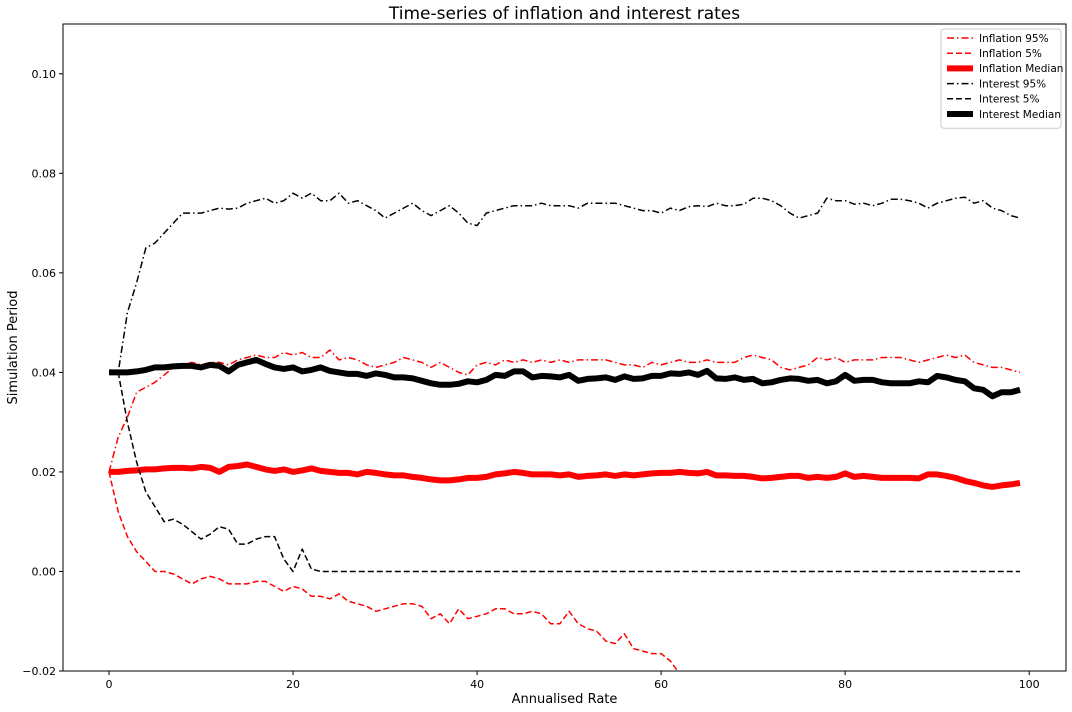 The image size is (1072, 712). Describe the element at coordinates (39, 671) in the screenshot. I see `y-tick-label: −0.02` at that location.